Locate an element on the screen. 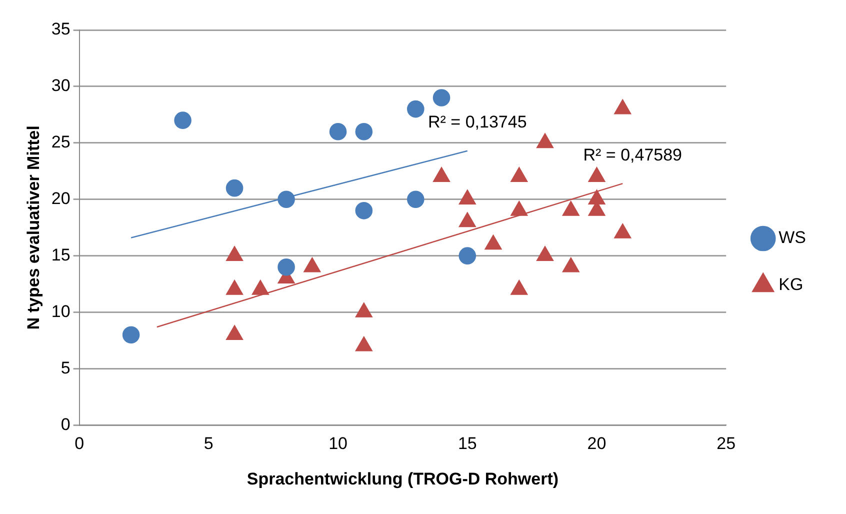 Image resolution: width=846 pixels, height=514 pixels. x-tick-label: 10 is located at coordinates (338, 444).